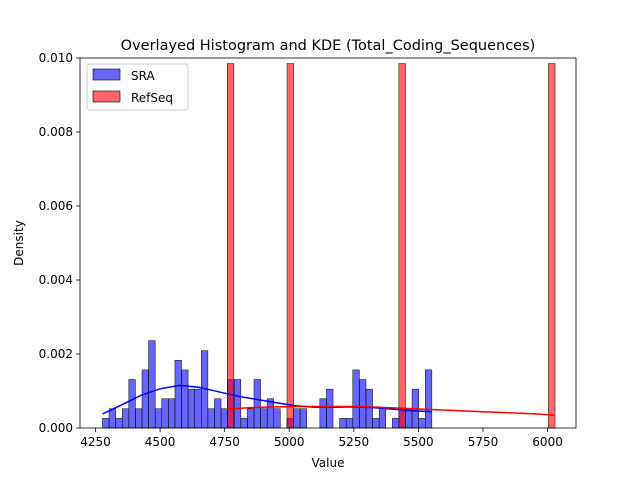  I want to click on x-axis-label: Value, so click(328, 463).